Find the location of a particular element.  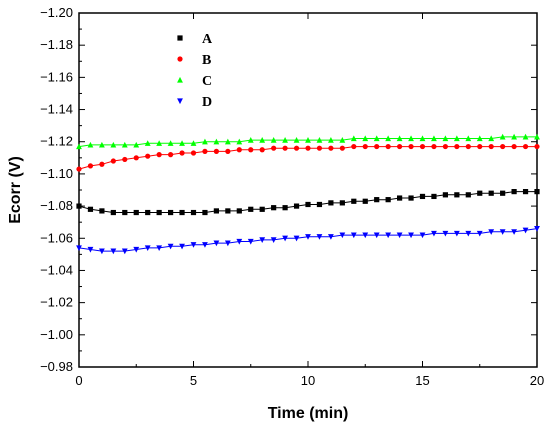

legend-label-d: D is located at coordinates (207, 102).